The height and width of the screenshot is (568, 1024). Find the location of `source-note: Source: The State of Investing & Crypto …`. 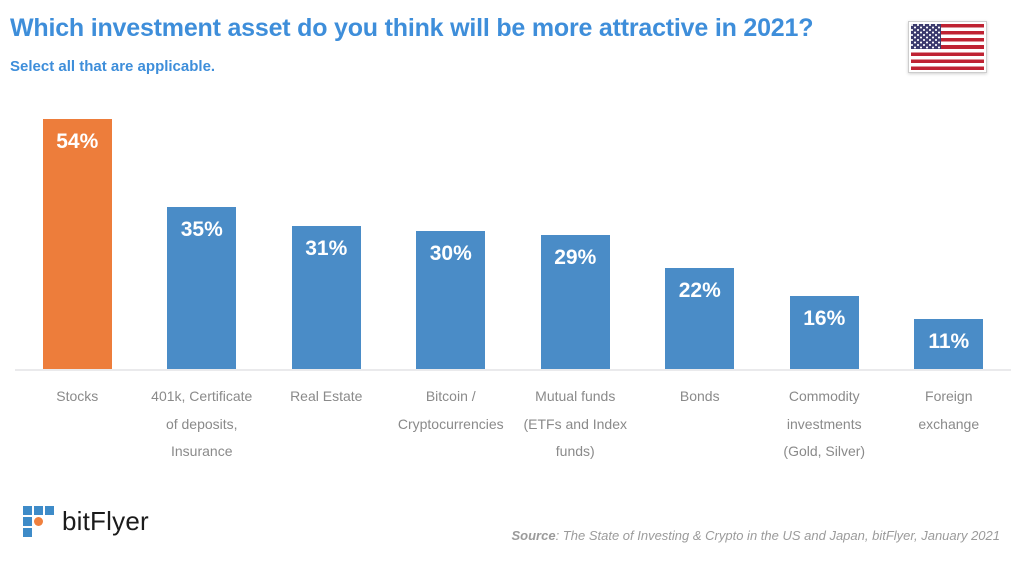

source-note: Source: The State of Investing & Crypto … is located at coordinates (756, 535).